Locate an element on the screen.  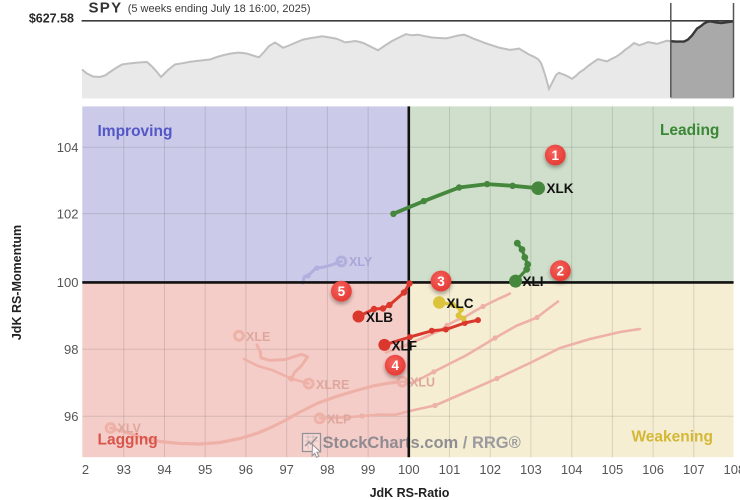
svg-text: $627.58 is located at coordinates (51, 19).